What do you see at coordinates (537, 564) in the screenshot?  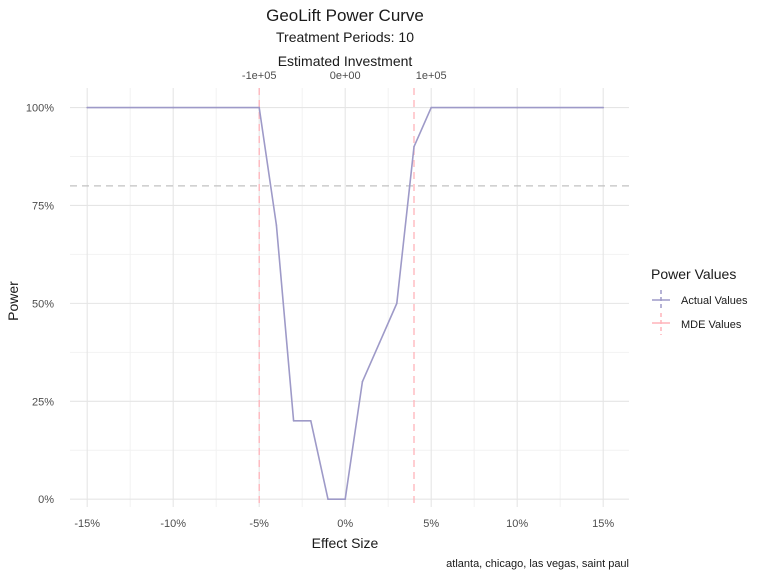 I see `caption: atlanta, chicago, las vegas, saint paul` at bounding box center [537, 564].